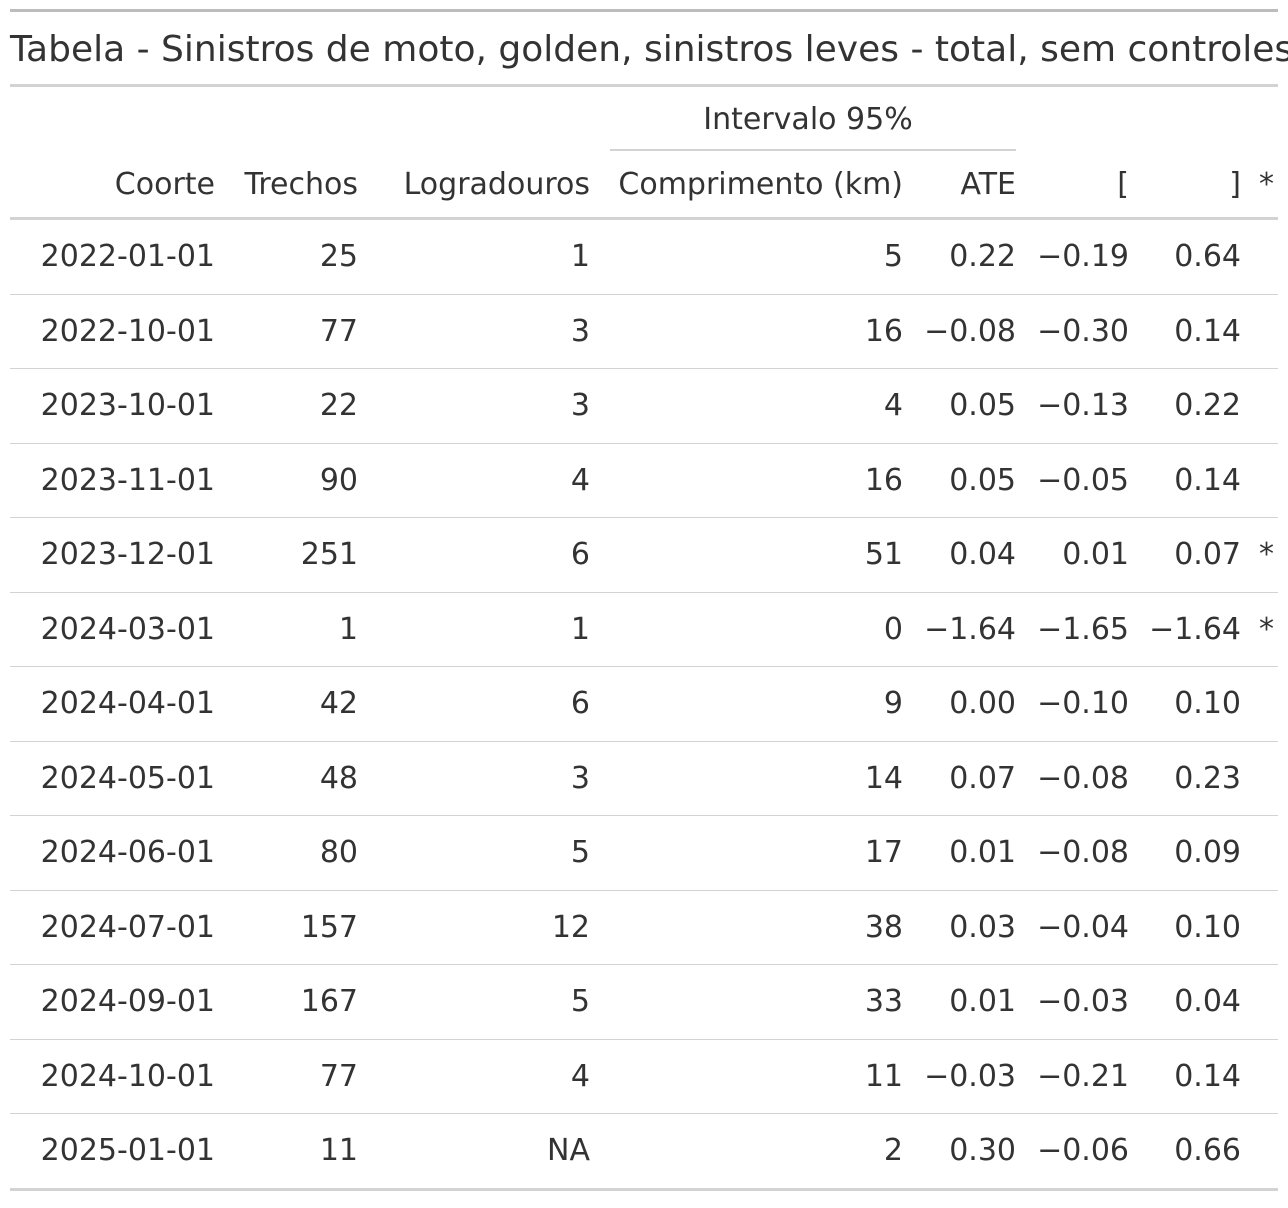 This screenshot has height=1208, width=1288. Describe the element at coordinates (746, 927) in the screenshot. I see `cell-comprimento: 38` at that location.